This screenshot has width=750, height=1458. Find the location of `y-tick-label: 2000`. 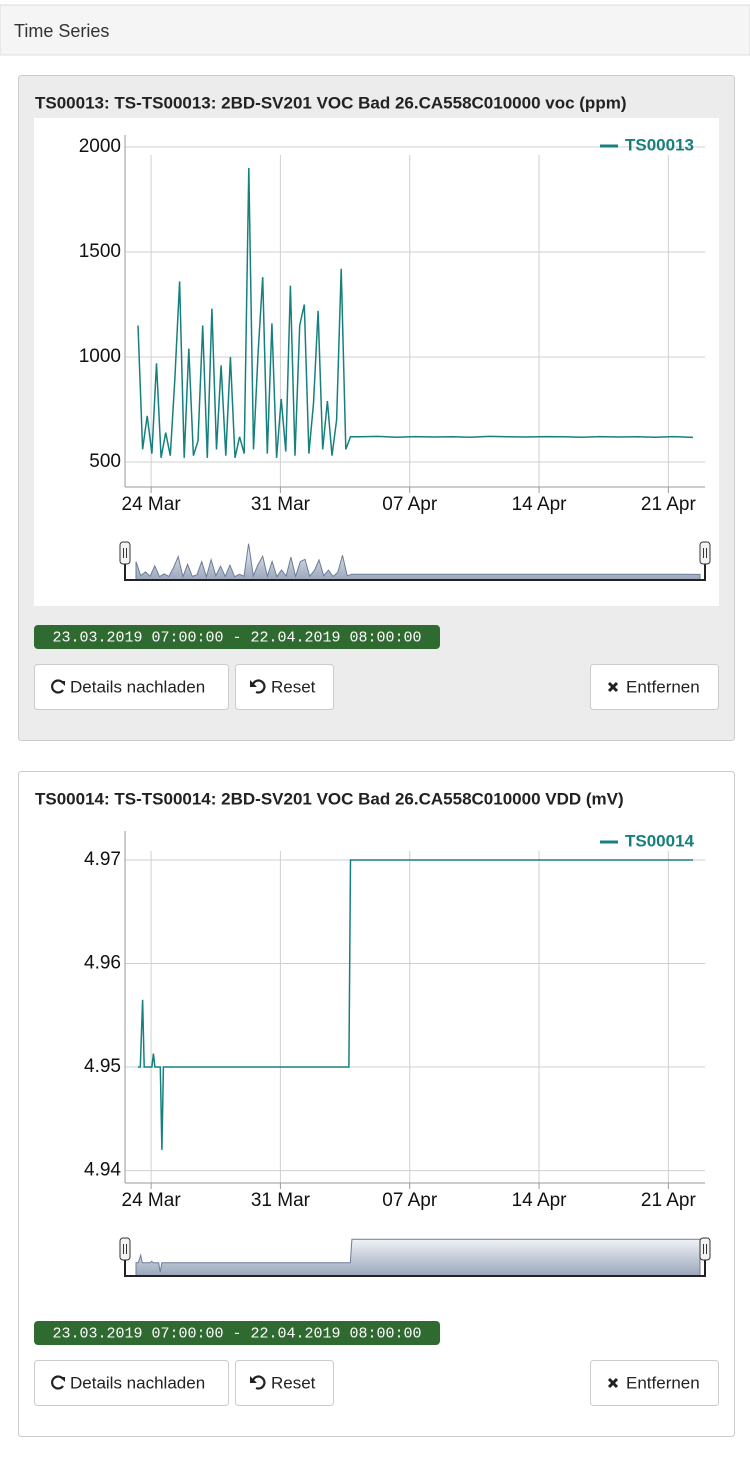

y-tick-label: 2000 is located at coordinates (100, 146).